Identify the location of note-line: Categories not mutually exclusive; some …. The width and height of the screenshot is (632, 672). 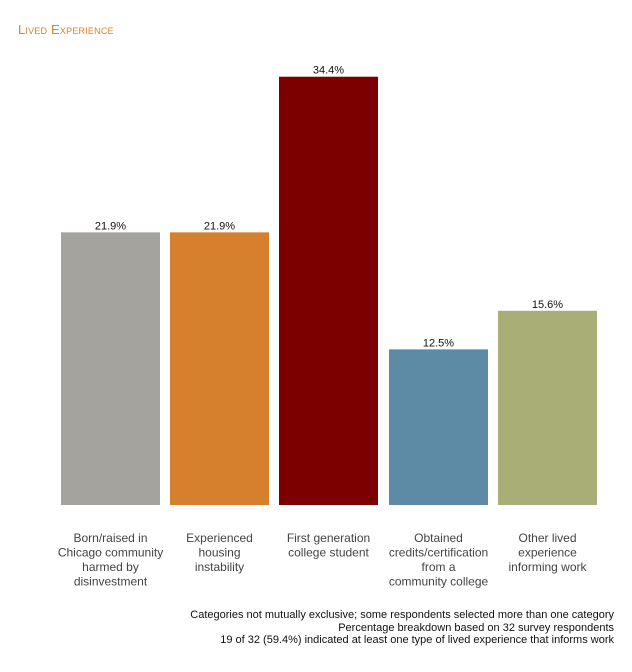
(402, 615).